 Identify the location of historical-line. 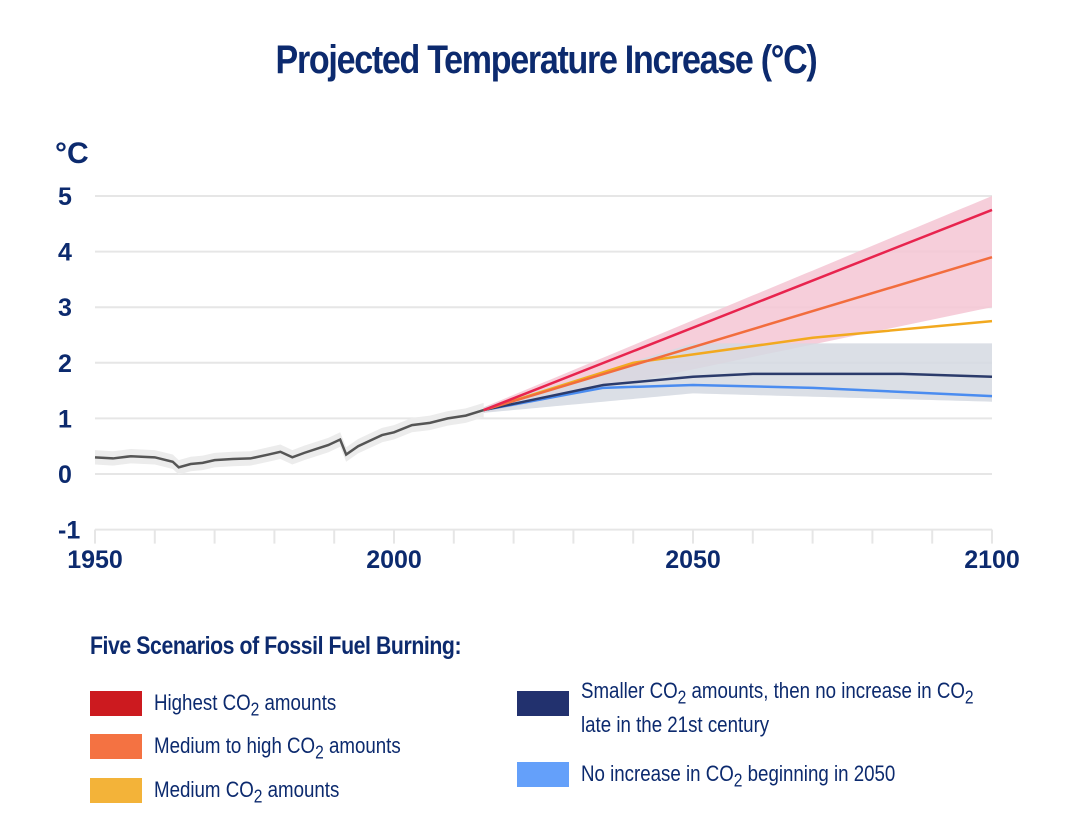
(289, 438).